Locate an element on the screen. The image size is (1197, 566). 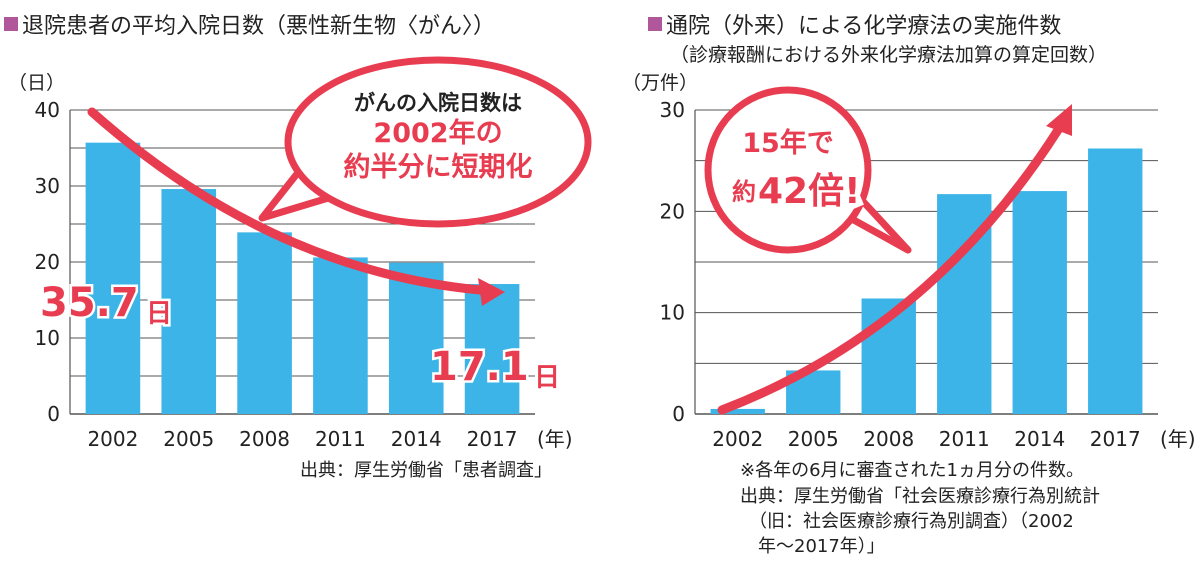
right-note: ※各年の6月に審査された1ヵ月分の件数。 is located at coordinates (912, 470).